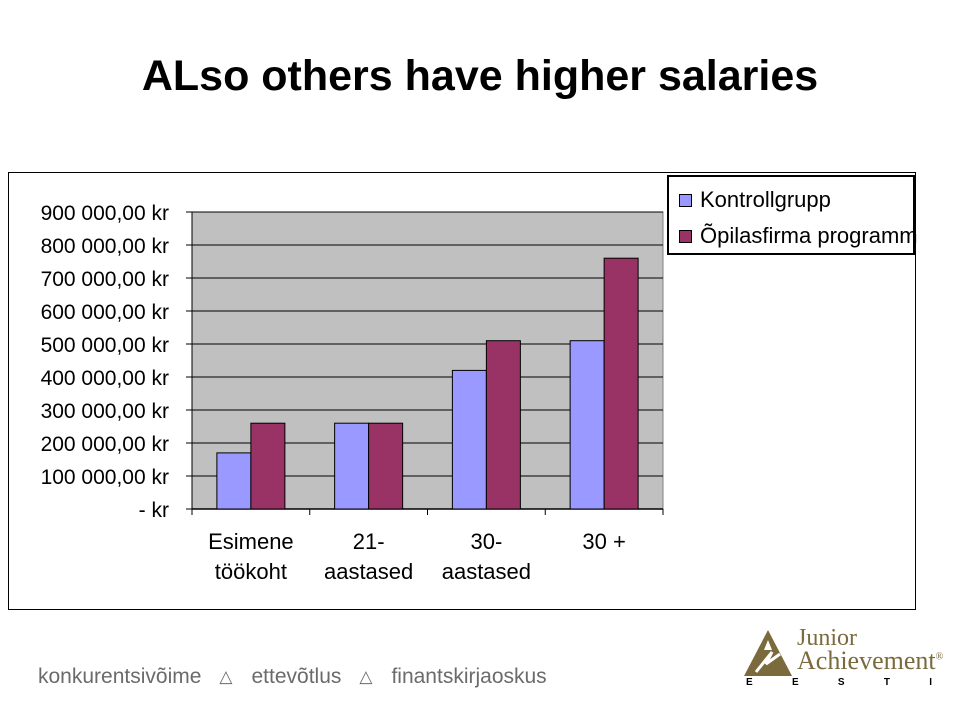 The height and width of the screenshot is (720, 960). I want to click on y-tick-label: 300 000,00 kr, so click(105, 411).